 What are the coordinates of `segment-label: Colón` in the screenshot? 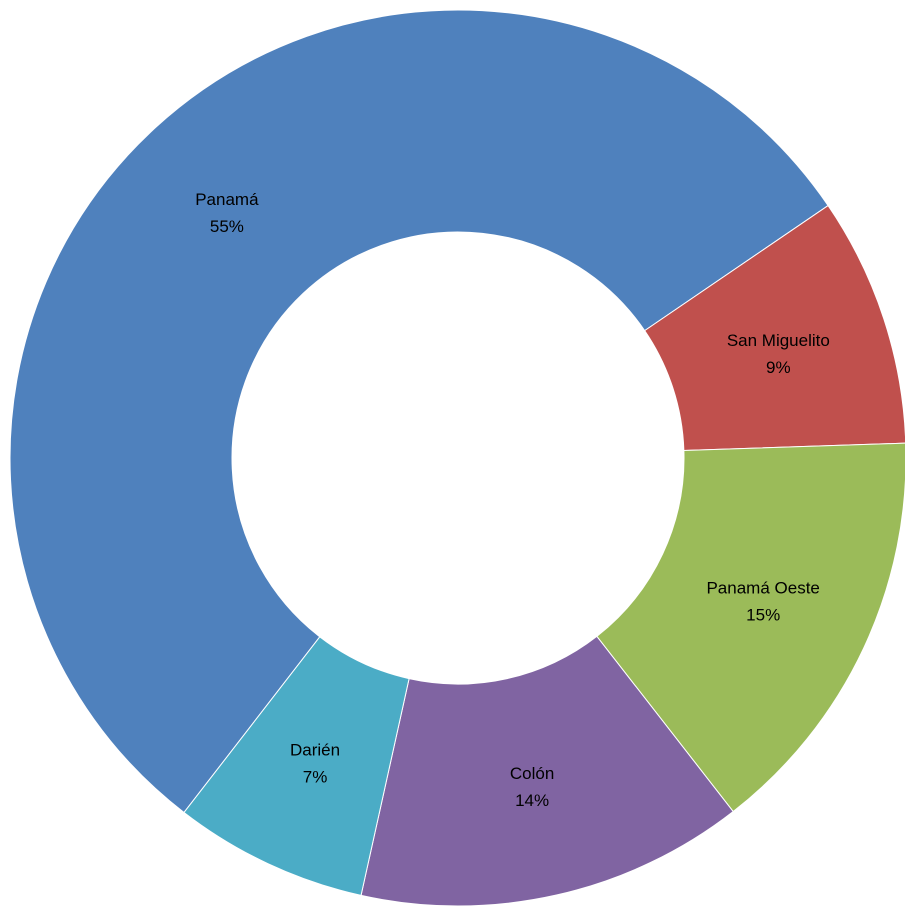 It's located at (532, 773).